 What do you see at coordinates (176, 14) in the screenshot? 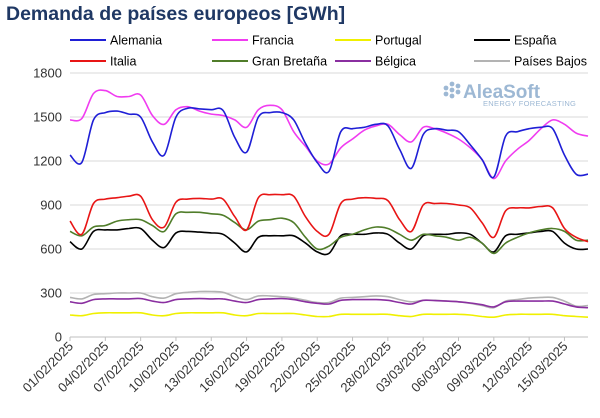
I see `chart-title: Demanda de países europeos [GWh]` at bounding box center [176, 14].